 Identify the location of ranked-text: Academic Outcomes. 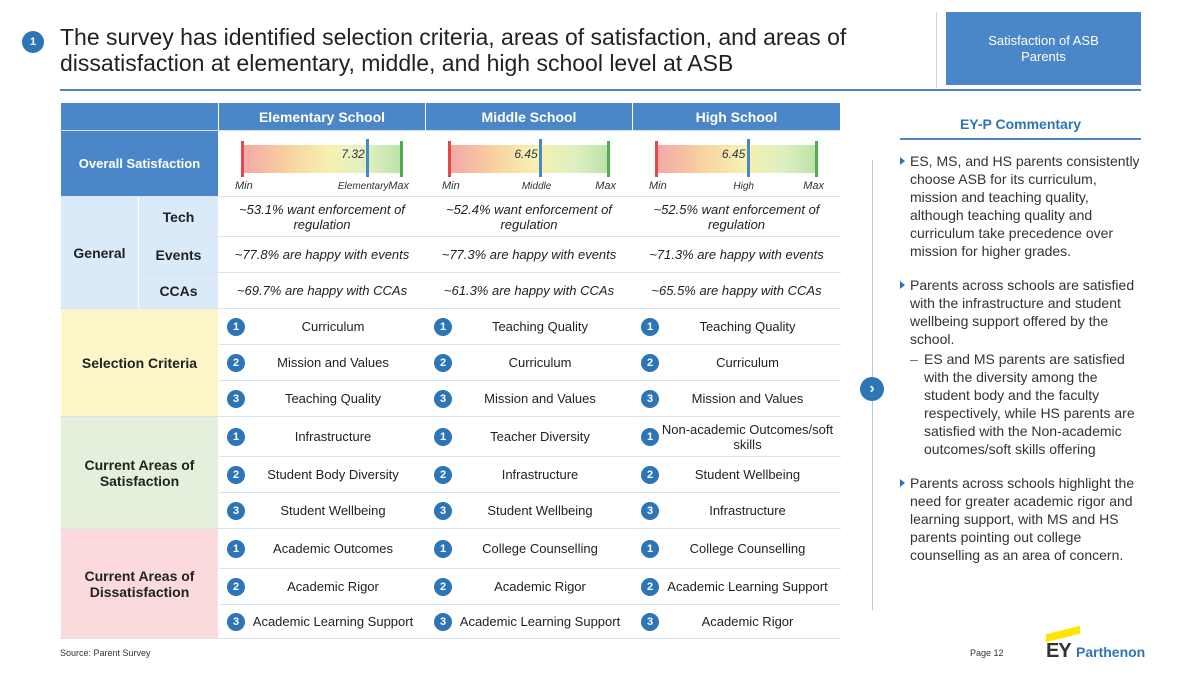
(333, 548).